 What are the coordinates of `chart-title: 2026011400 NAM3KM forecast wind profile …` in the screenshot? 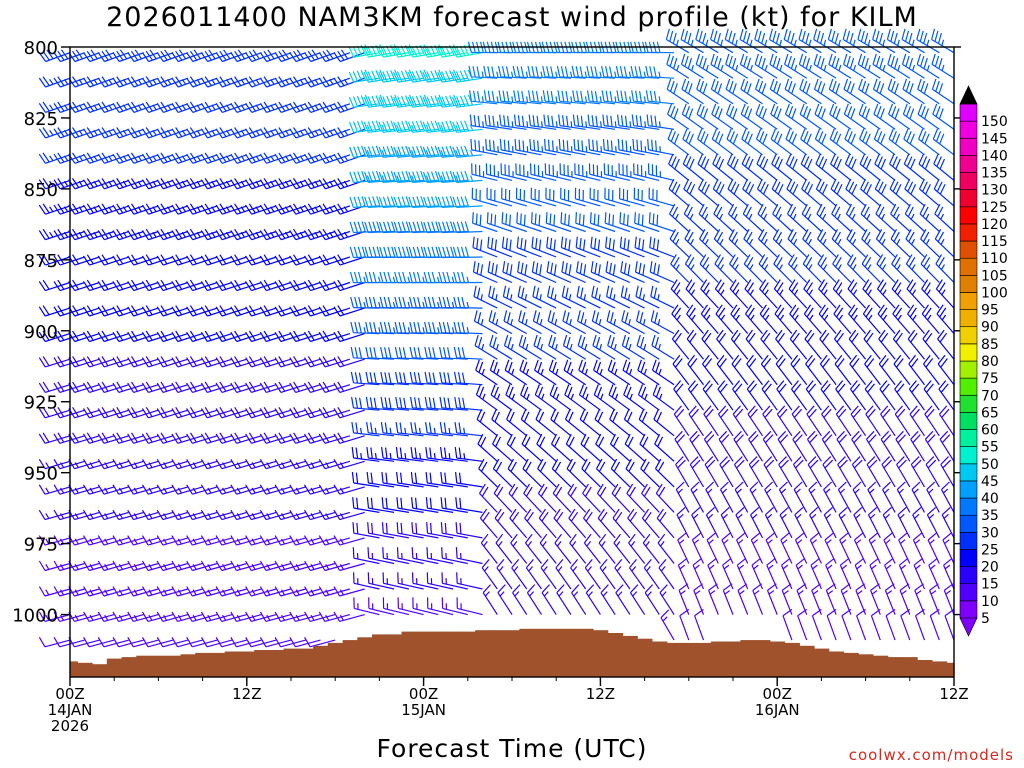 It's located at (512, 17).